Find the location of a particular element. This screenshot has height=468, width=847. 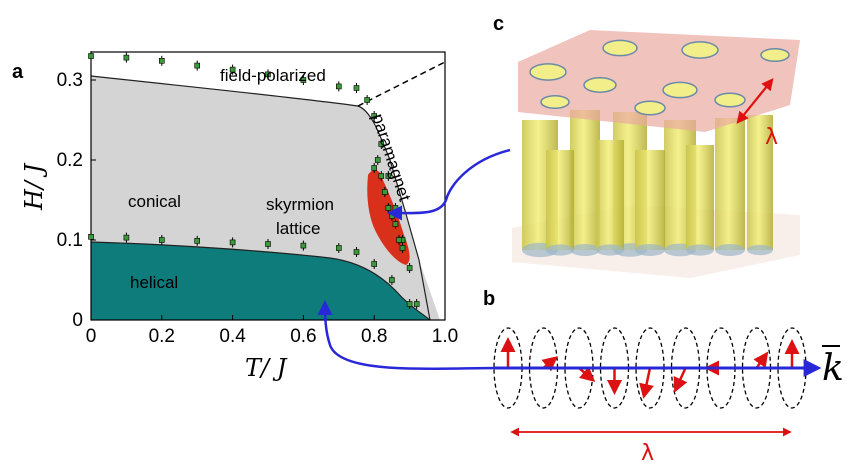

skyrmion-tubes is located at coordinates (647, 184).